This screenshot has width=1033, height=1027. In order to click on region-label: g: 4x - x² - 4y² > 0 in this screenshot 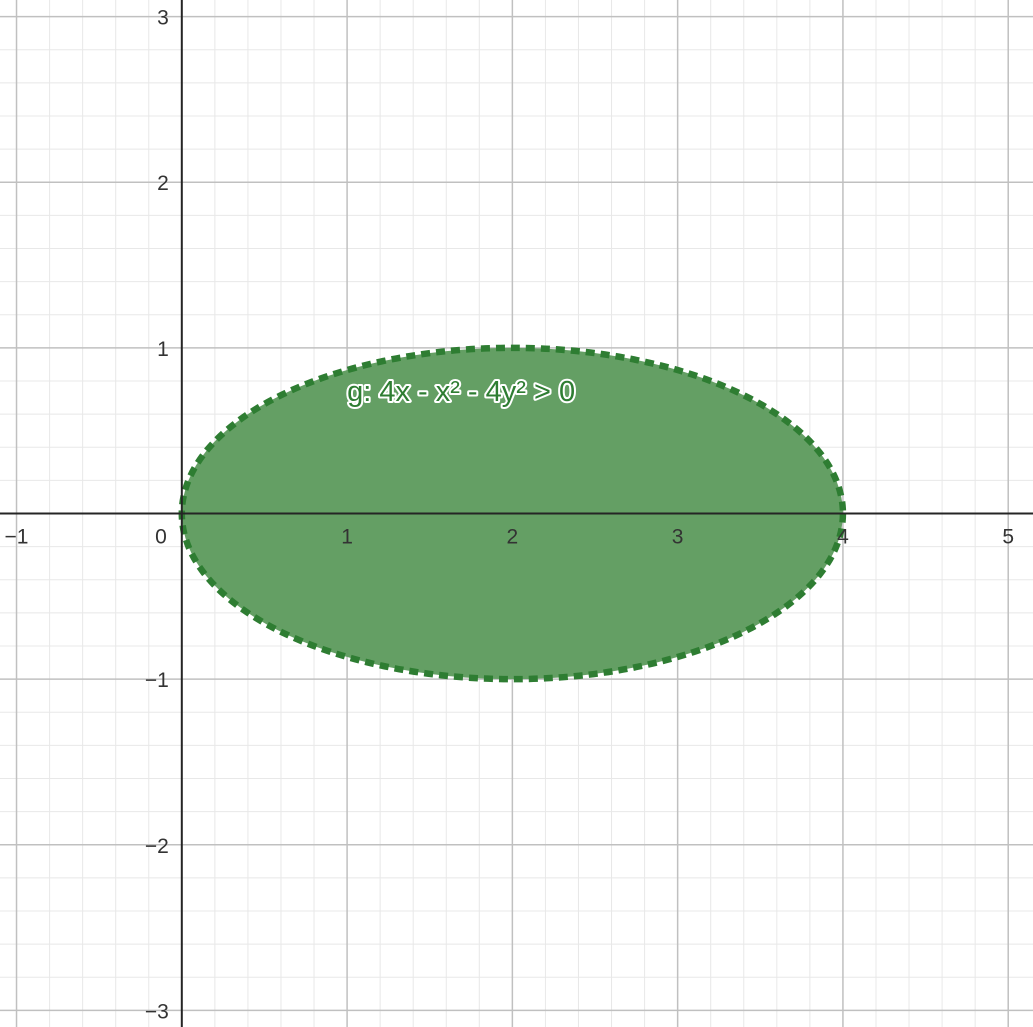, I will do `click(461, 392)`.